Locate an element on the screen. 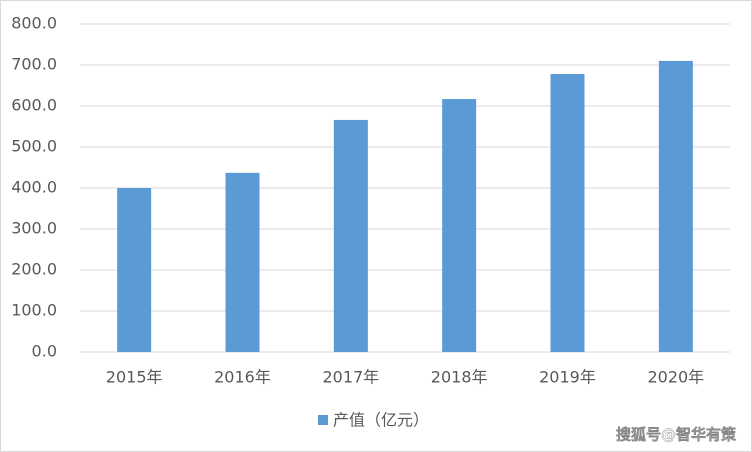 This screenshot has height=452, width=752. y-tick-label: 500.0 is located at coordinates (34, 146).